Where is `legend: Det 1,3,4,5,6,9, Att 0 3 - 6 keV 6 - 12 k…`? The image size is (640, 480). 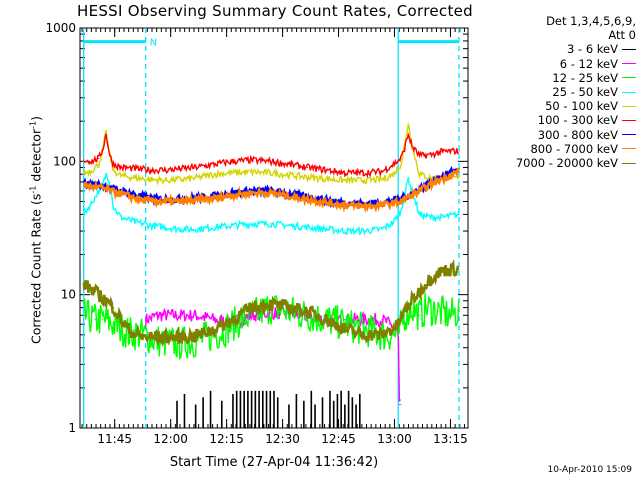 legend: Det 1,3,4,5,6,9, Att 0 3 - 6 keV 6 - 12 k… is located at coordinates (553, 92).